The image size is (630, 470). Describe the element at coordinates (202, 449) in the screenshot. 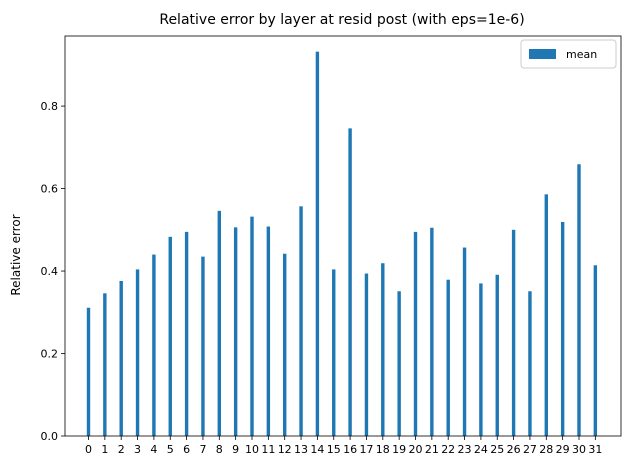

I see `x-tick-label: 7` at that location.